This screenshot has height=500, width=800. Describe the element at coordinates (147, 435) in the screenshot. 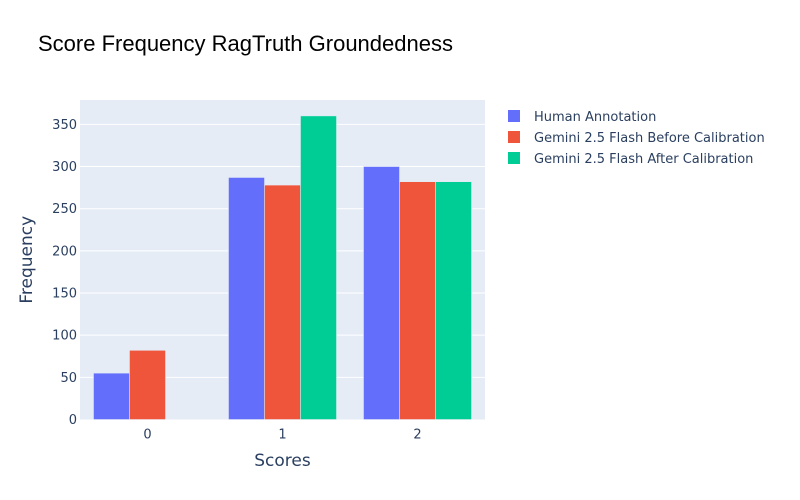

I see `x-tick-label: 0` at that location.